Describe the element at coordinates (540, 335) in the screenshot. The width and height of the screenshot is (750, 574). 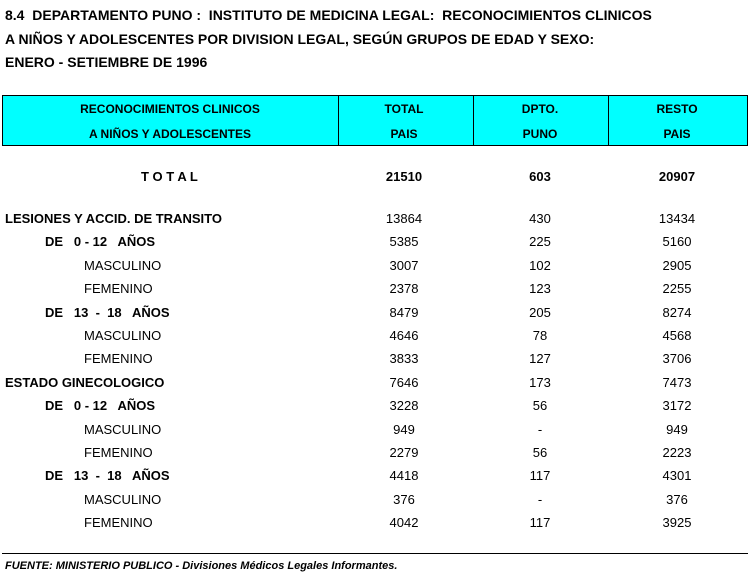
I see `cell: 78` at that location.